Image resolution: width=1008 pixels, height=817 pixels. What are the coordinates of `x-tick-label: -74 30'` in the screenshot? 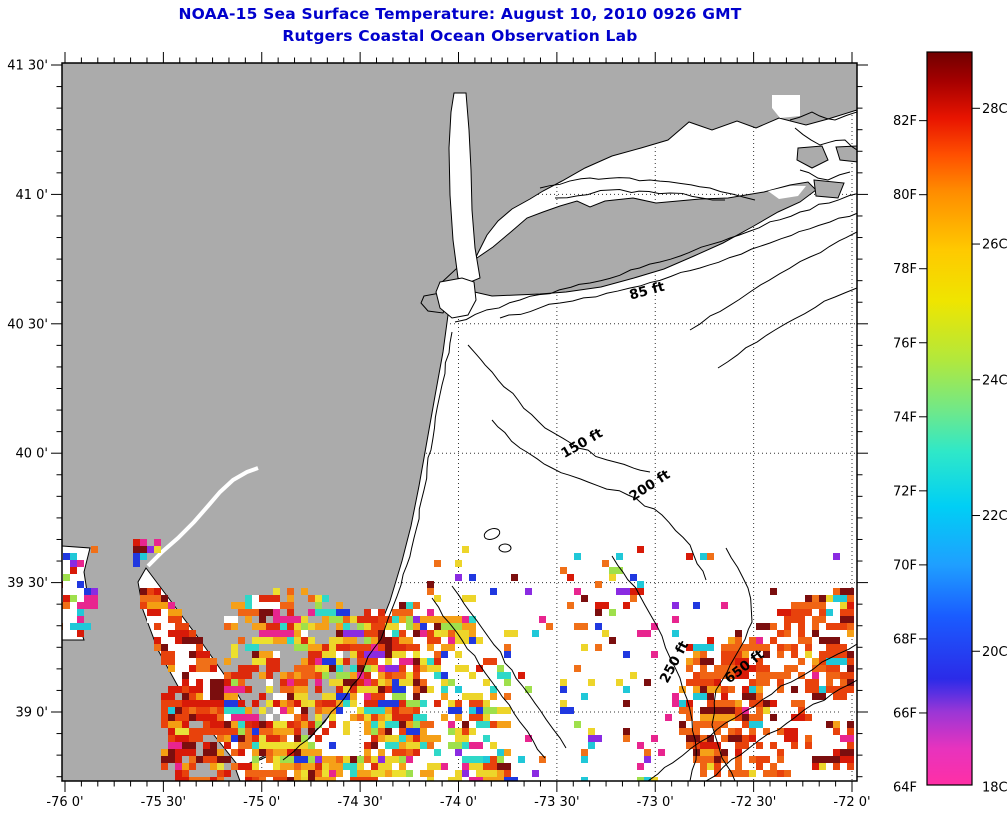 It's located at (359, 802).